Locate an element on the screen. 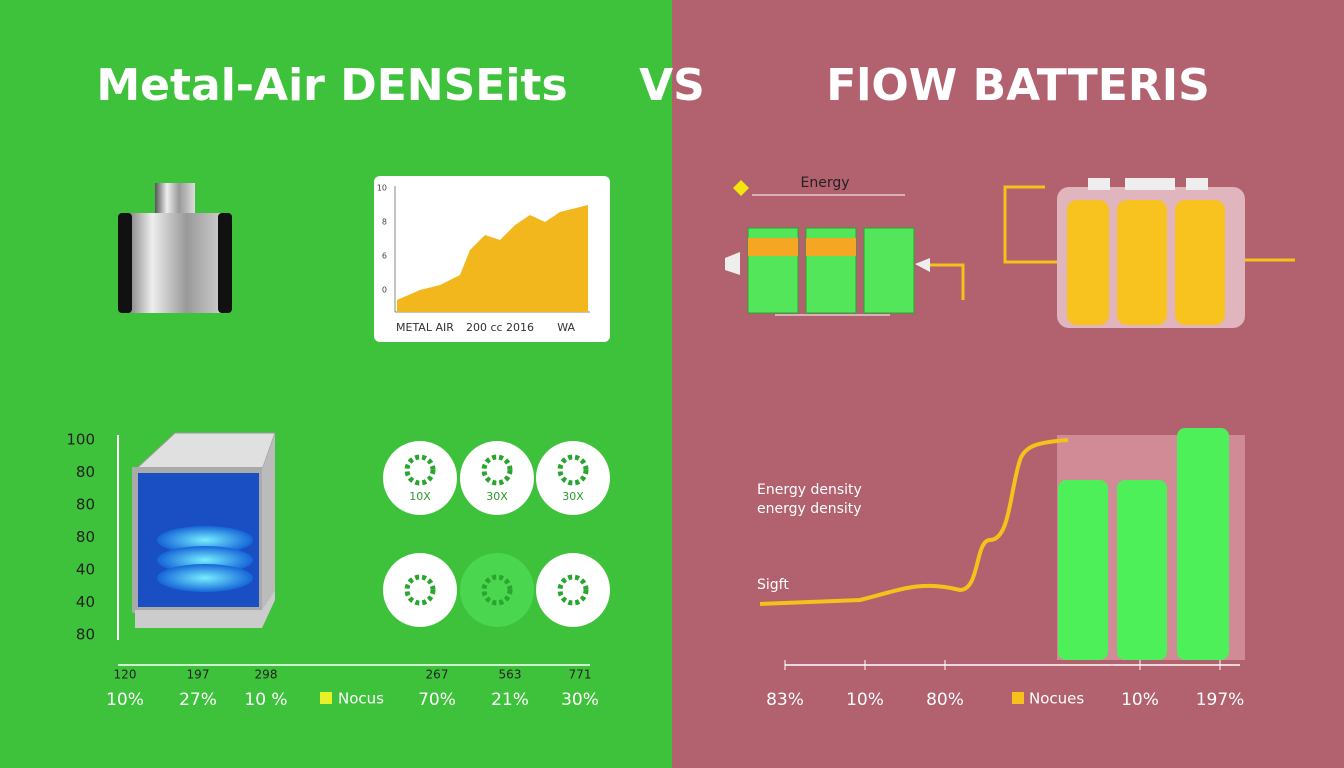  arrow-label: Sigft is located at coordinates (773, 585).